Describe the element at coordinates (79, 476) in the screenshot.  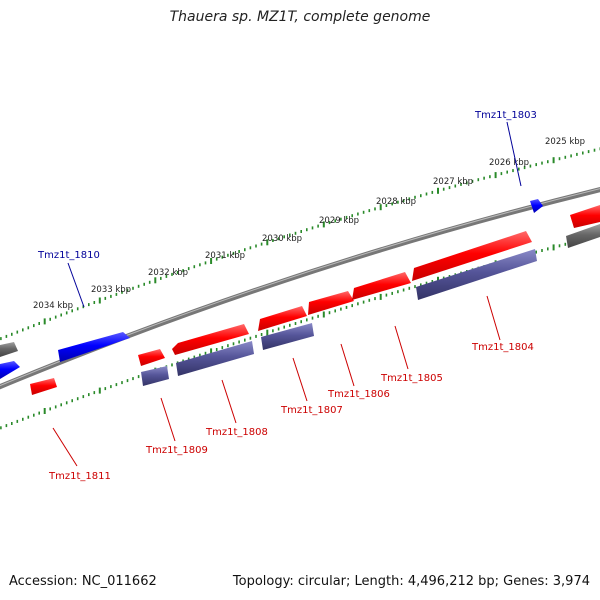
I see `gene-label-1811: Tmz1t_1811` at that location.